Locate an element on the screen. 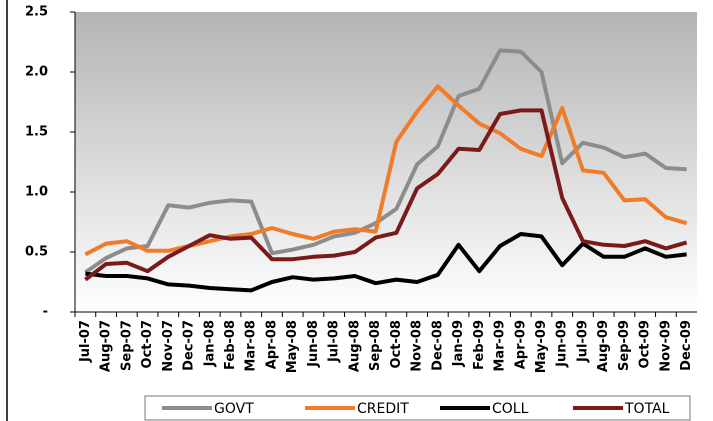 This screenshot has width=713, height=421. x-tick-label: Jan-09 is located at coordinates (458, 343).